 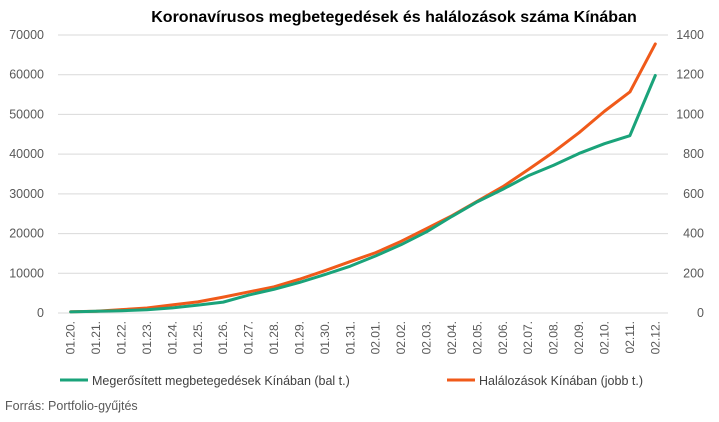 I want to click on left-tick-label: 30000, so click(x=26, y=194).